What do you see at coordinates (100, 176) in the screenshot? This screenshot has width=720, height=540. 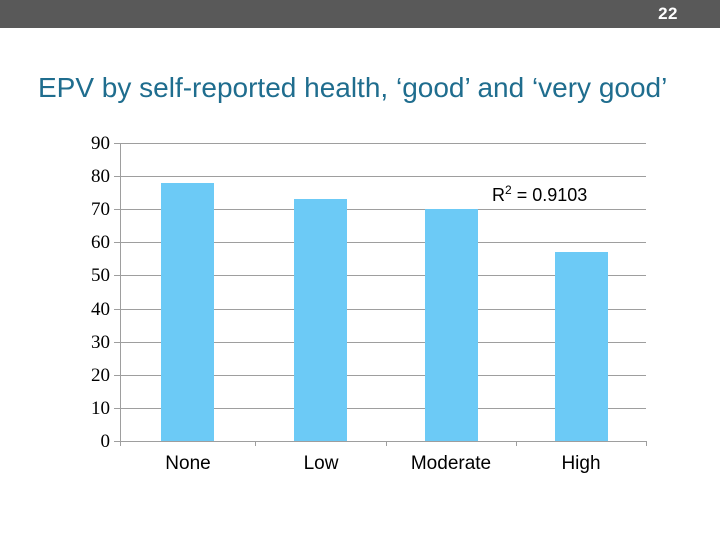 I see `y-axis-label: 80` at bounding box center [100, 176].